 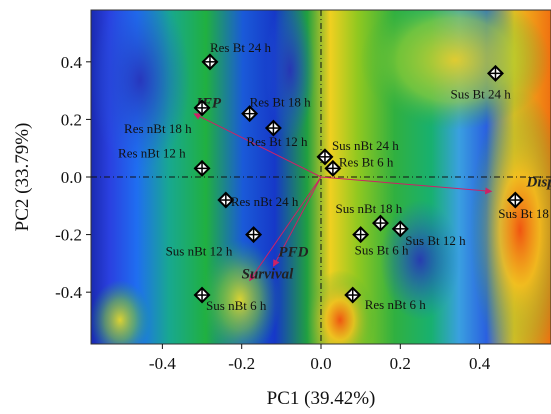 What do you see at coordinates (524, 213) in the screenshot?
I see `point-label: Sus Bt 18 h` at bounding box center [524, 213].